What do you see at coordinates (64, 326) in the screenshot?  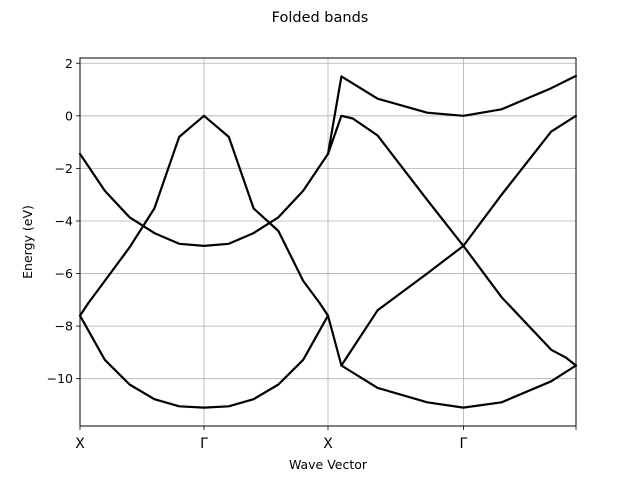 I see `y-tick-label: −8` at bounding box center [64, 326].